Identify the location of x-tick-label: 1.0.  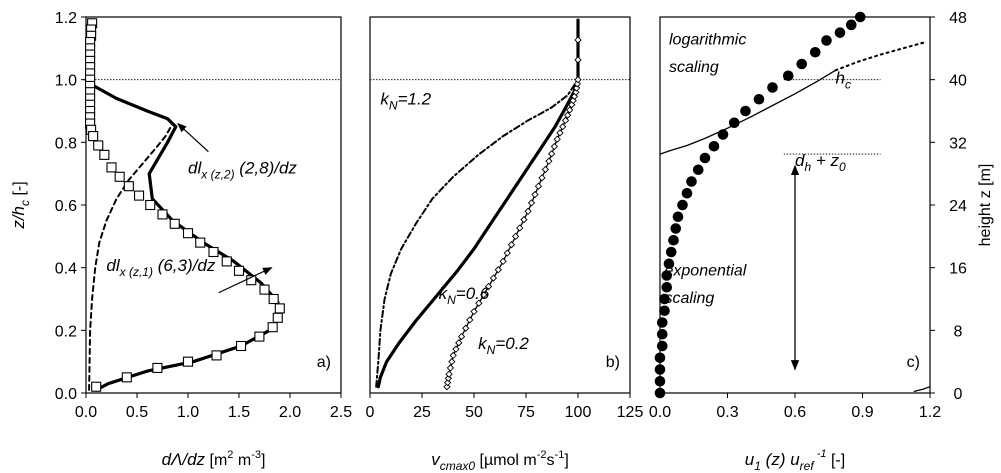
(188, 412).